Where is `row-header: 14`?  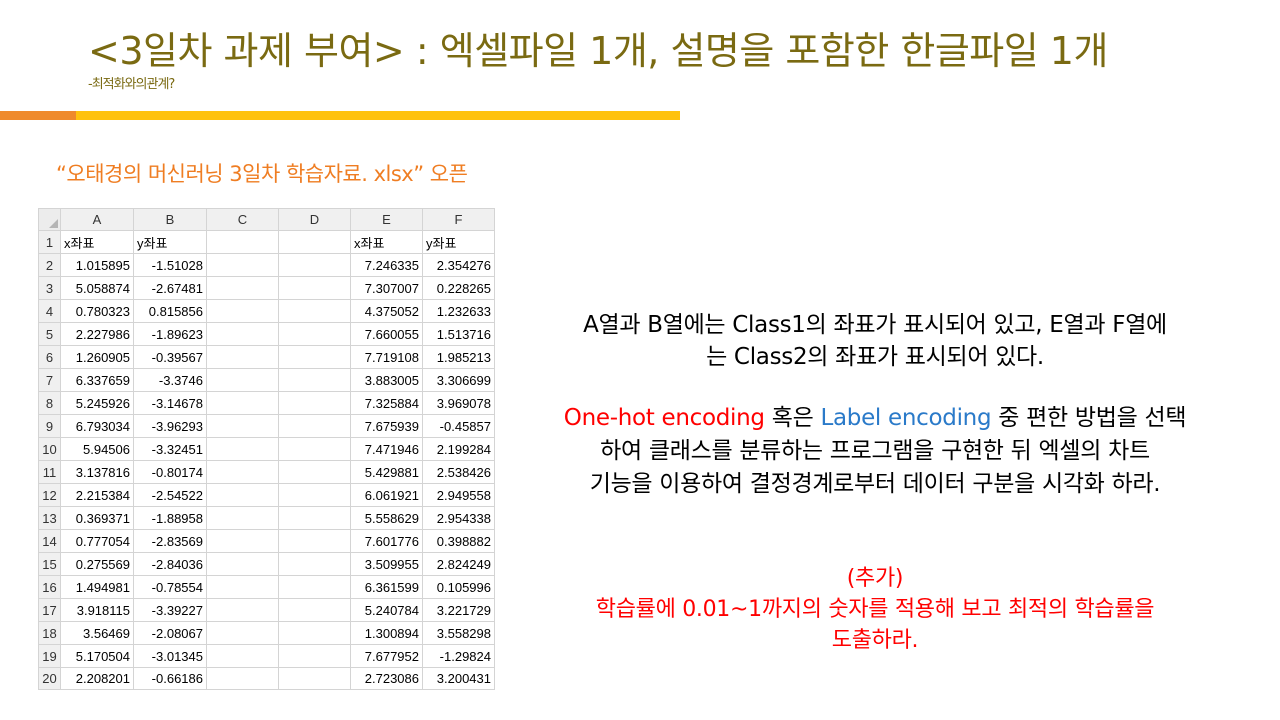
row-header: 14 is located at coordinates (49, 541).